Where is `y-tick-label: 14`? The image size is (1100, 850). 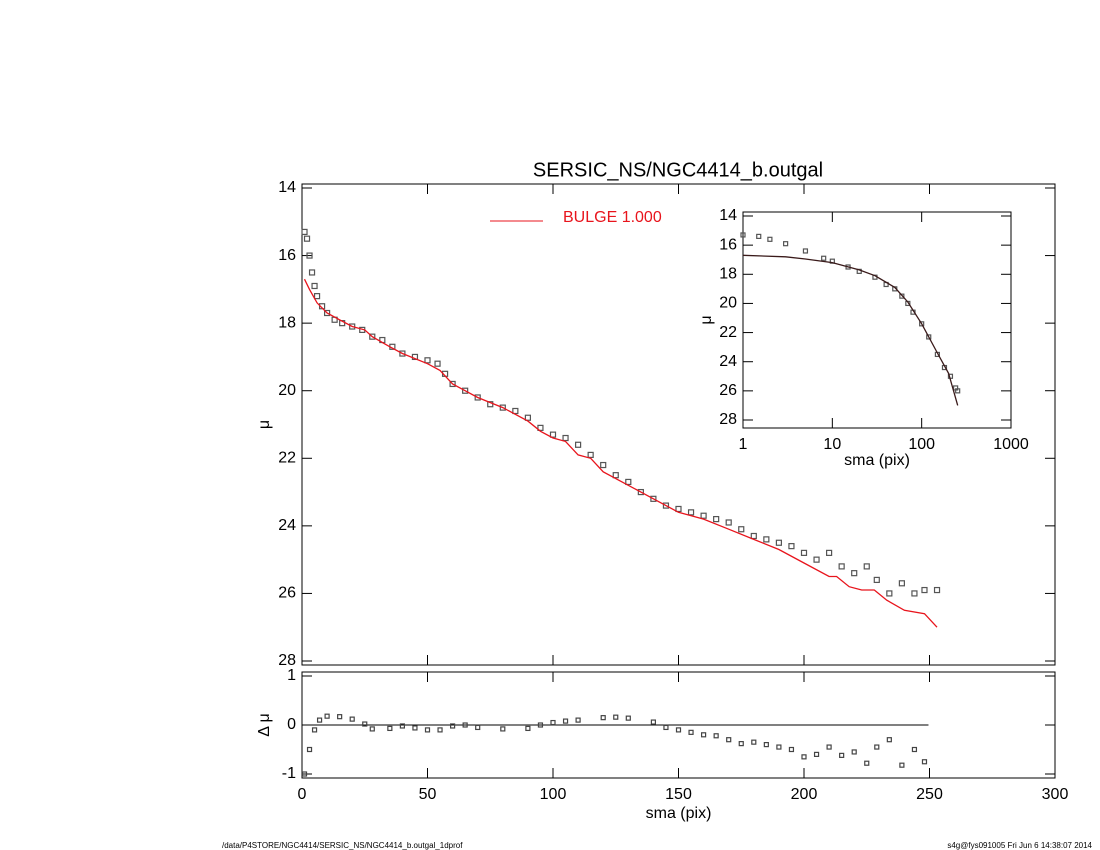
y-tick-label: 14 is located at coordinates (728, 215).